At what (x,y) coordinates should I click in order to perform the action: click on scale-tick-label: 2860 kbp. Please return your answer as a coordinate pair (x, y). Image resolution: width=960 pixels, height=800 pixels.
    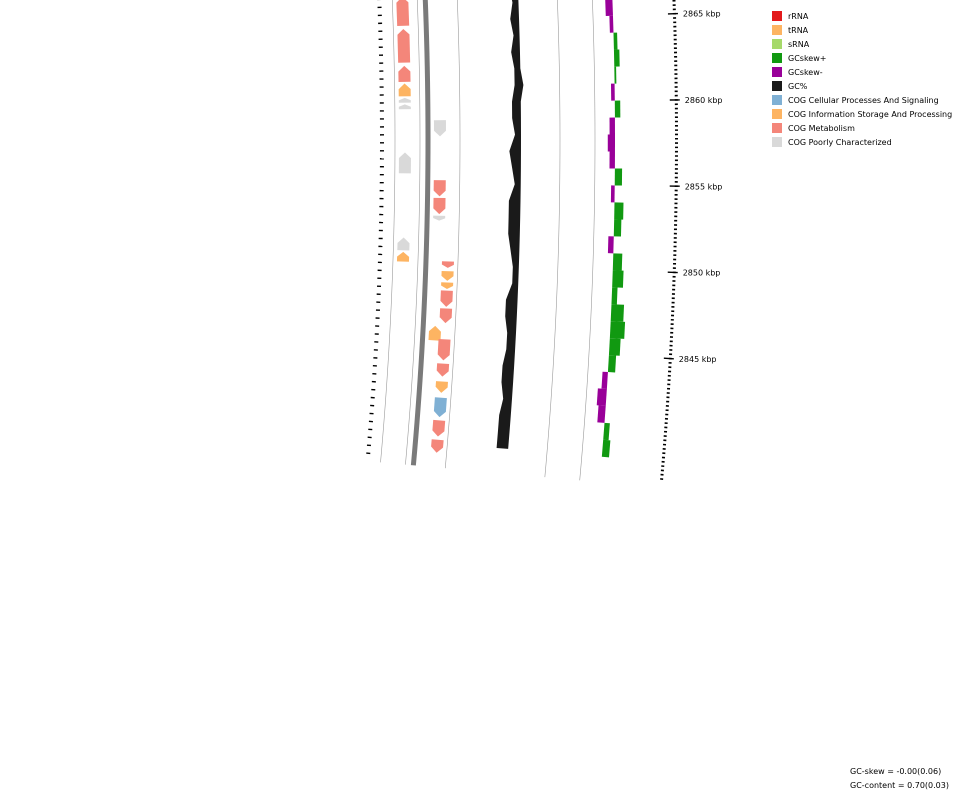
    Looking at the image, I should click on (704, 100).